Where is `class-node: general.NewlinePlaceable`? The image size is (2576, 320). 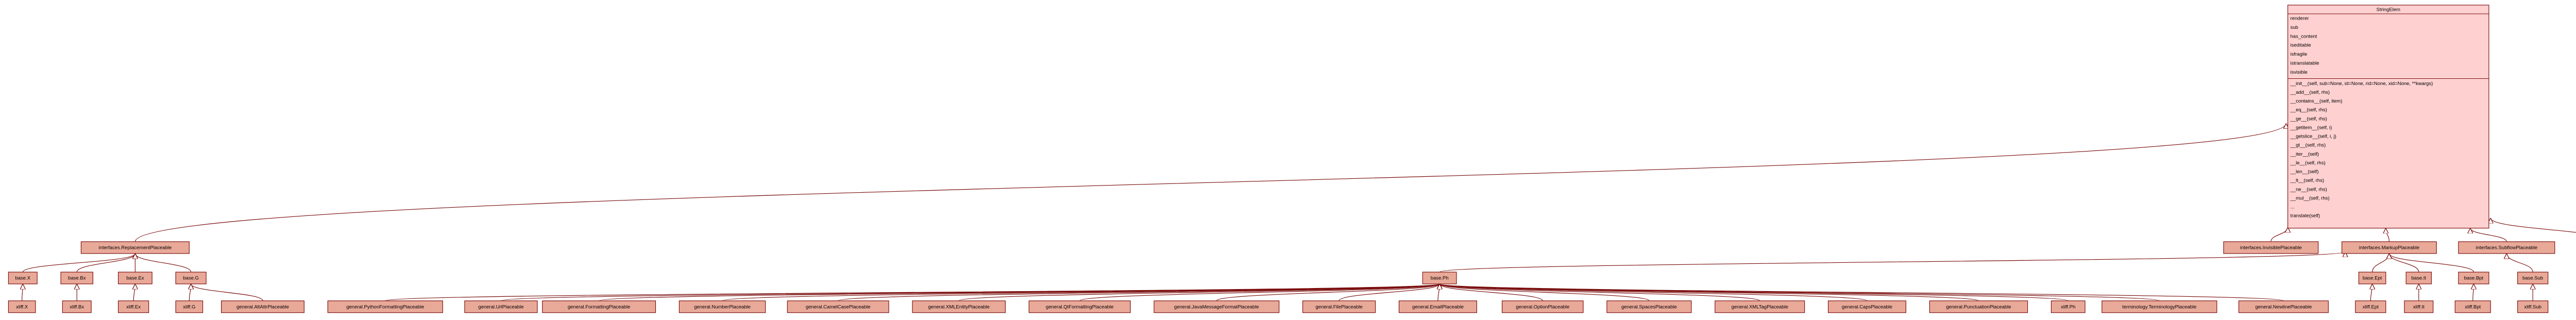 class-node: general.NewlinePlaceable is located at coordinates (2283, 306).